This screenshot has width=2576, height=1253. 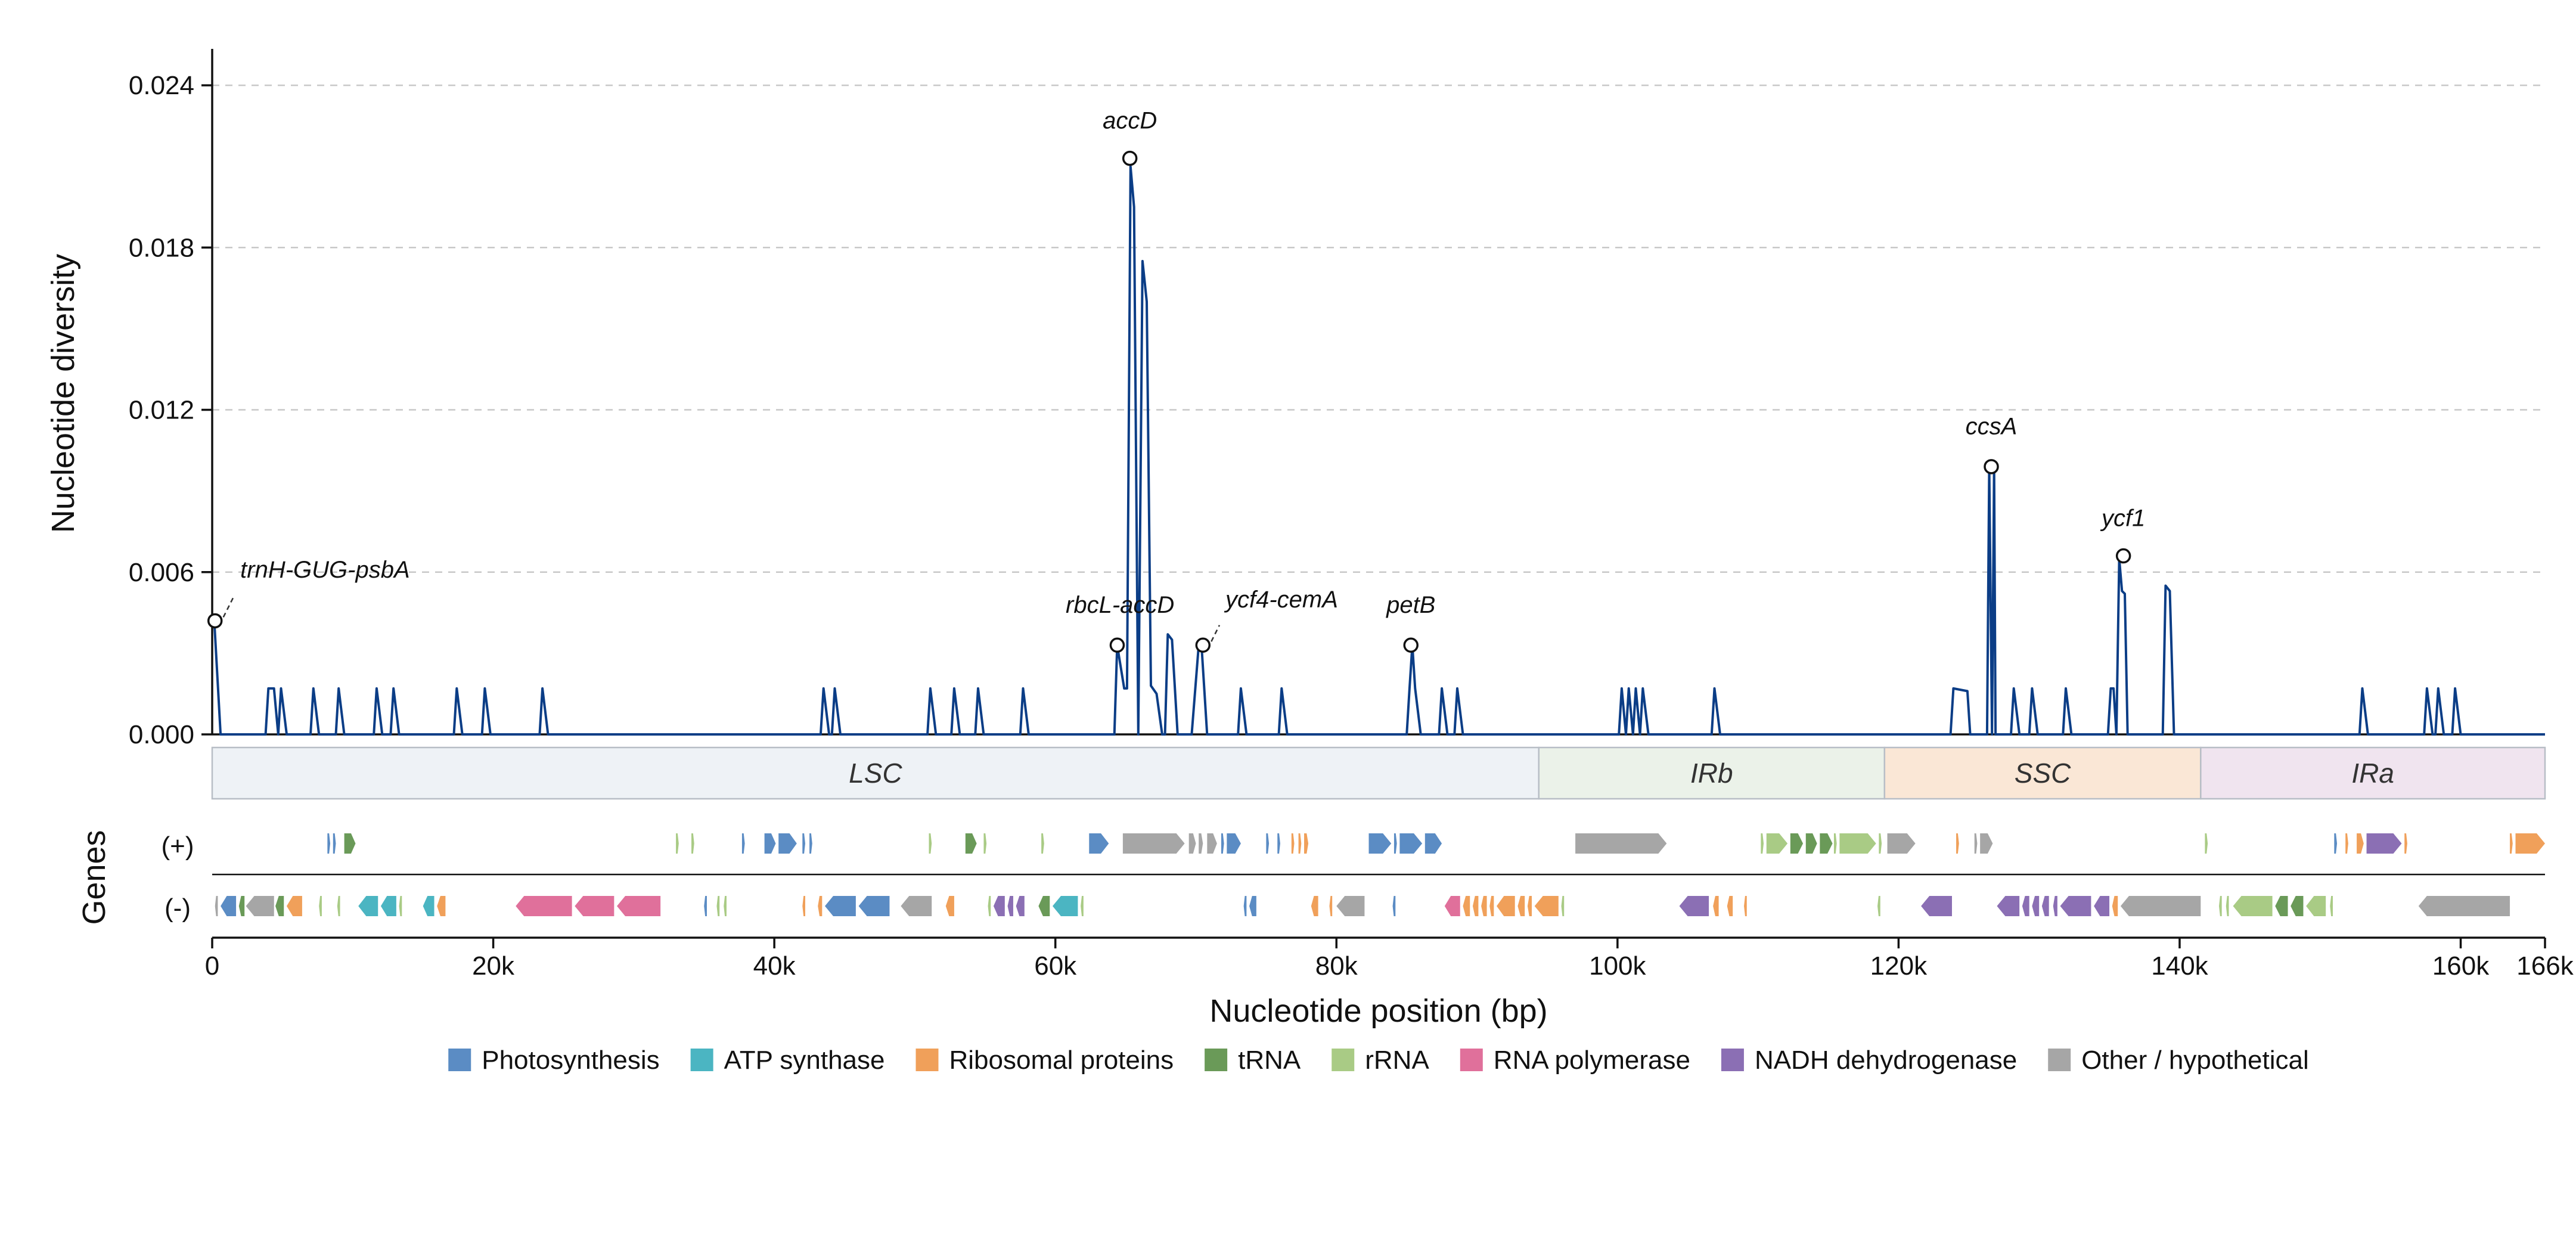 I want to click on y-tick-label: 0.012, so click(x=161, y=410).